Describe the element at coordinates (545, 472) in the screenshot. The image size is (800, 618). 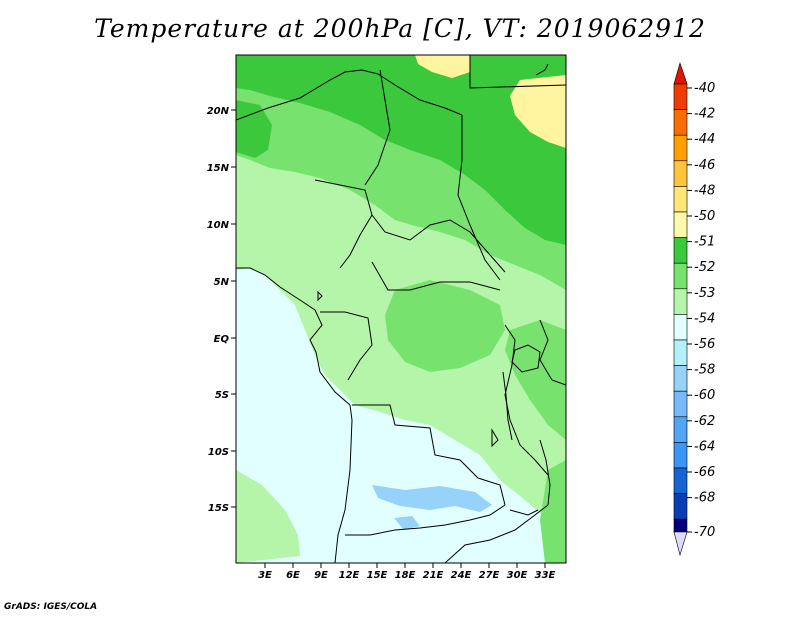
I see `lake-malawi` at that location.